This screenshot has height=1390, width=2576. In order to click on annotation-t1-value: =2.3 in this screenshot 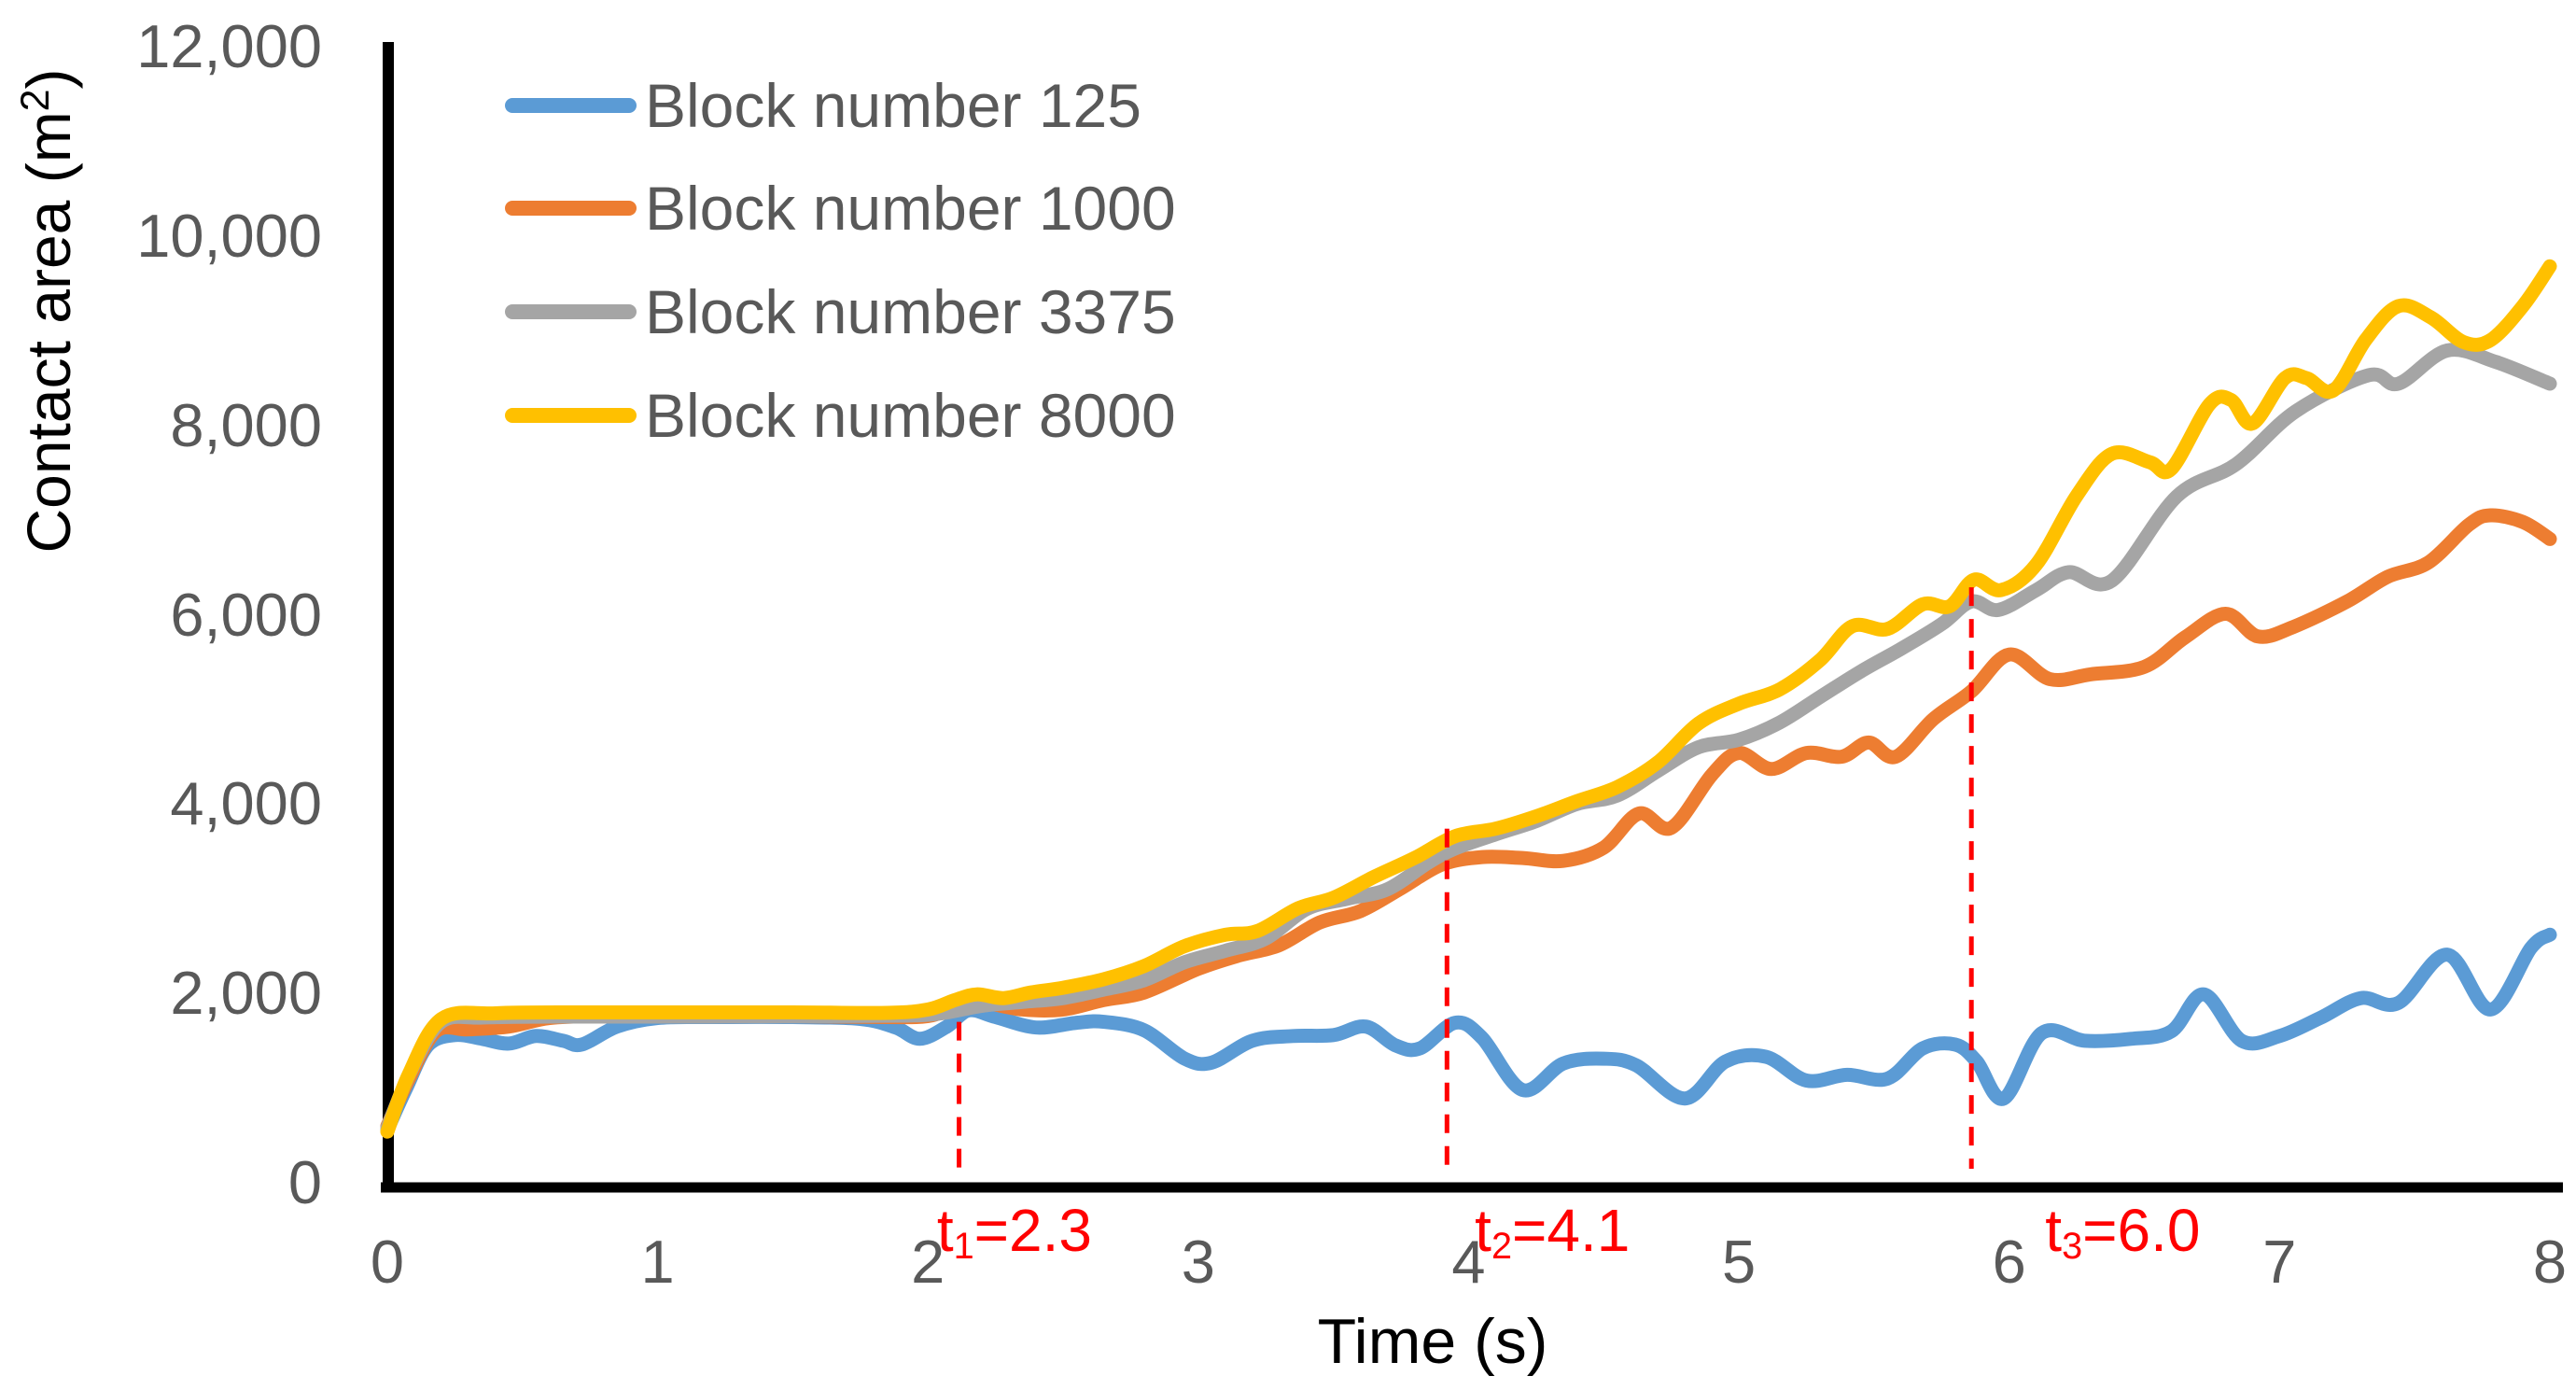, I will do `click(1033, 1230)`.